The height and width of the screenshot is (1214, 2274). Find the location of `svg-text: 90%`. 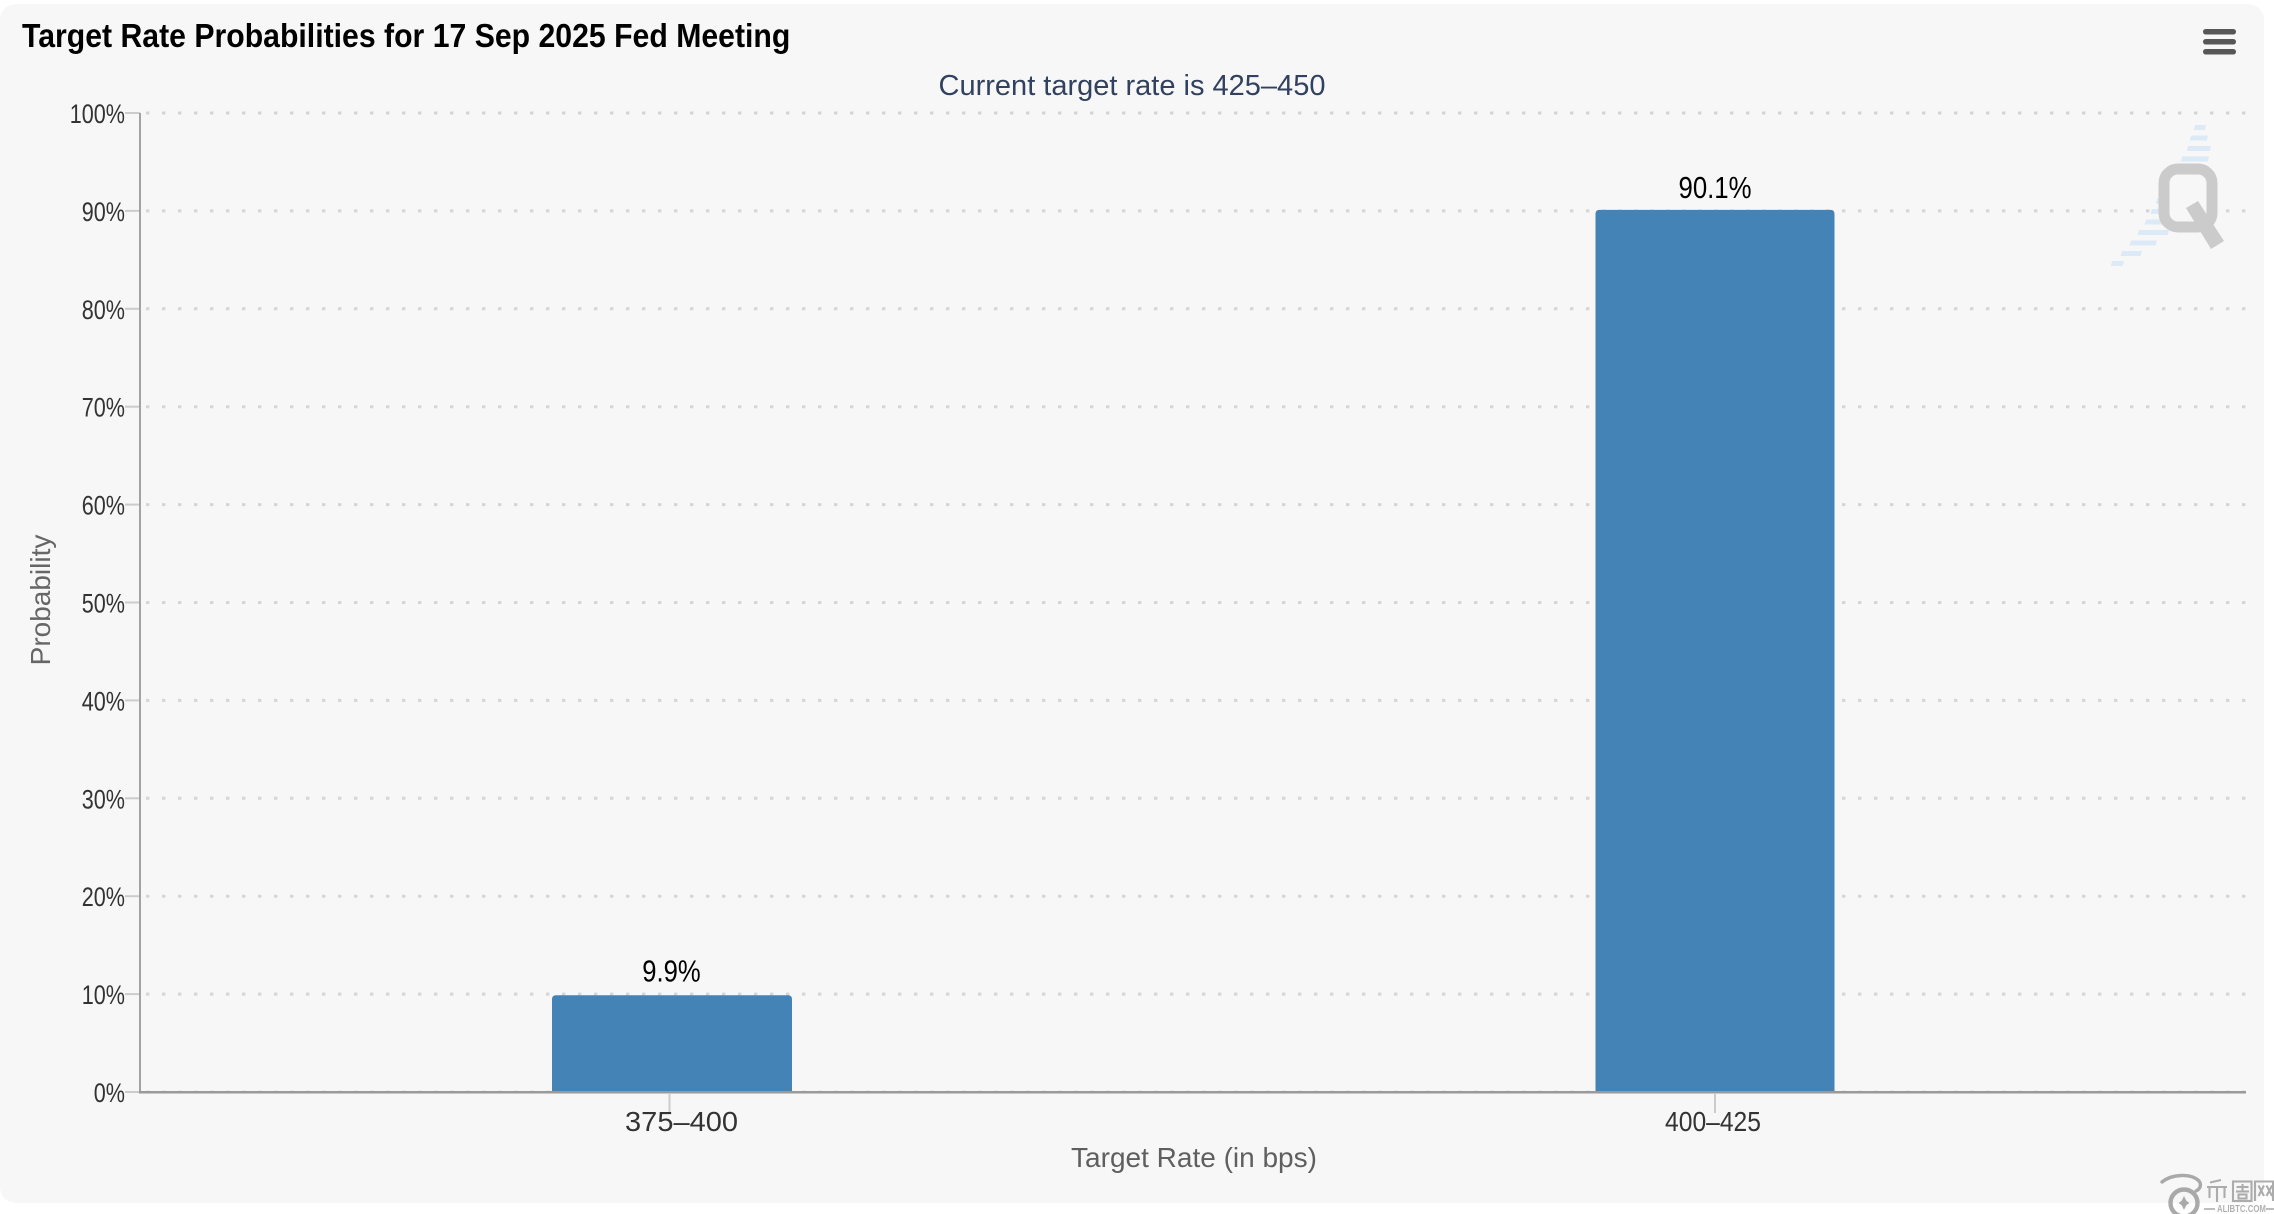

svg-text: 90% is located at coordinates (103, 213).